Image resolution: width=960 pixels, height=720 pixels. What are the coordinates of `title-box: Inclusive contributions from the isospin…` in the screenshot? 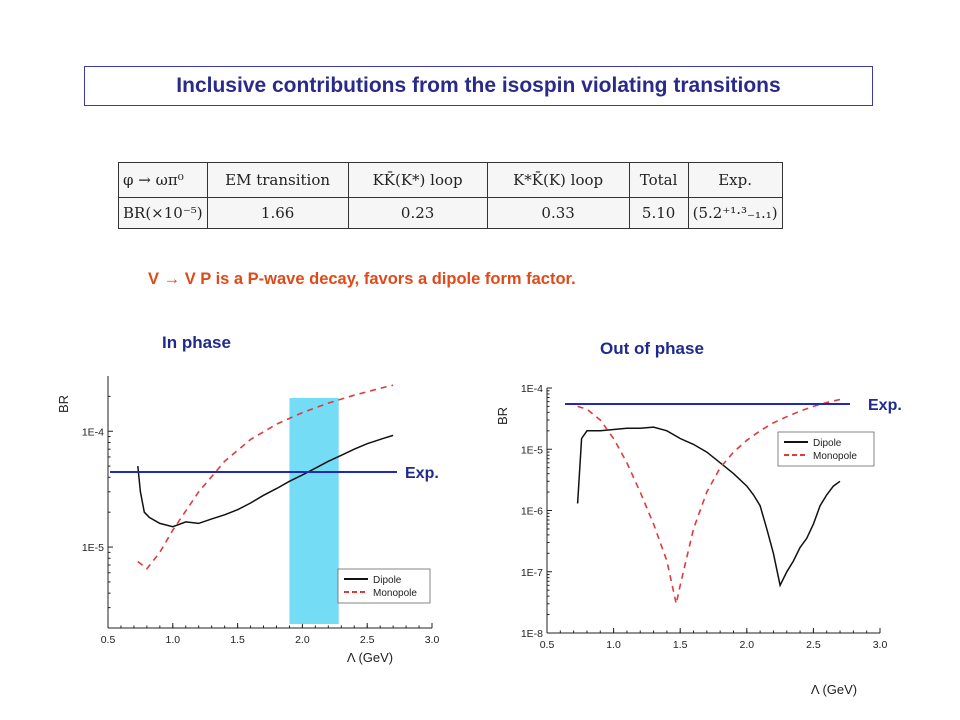 It's located at (478, 86).